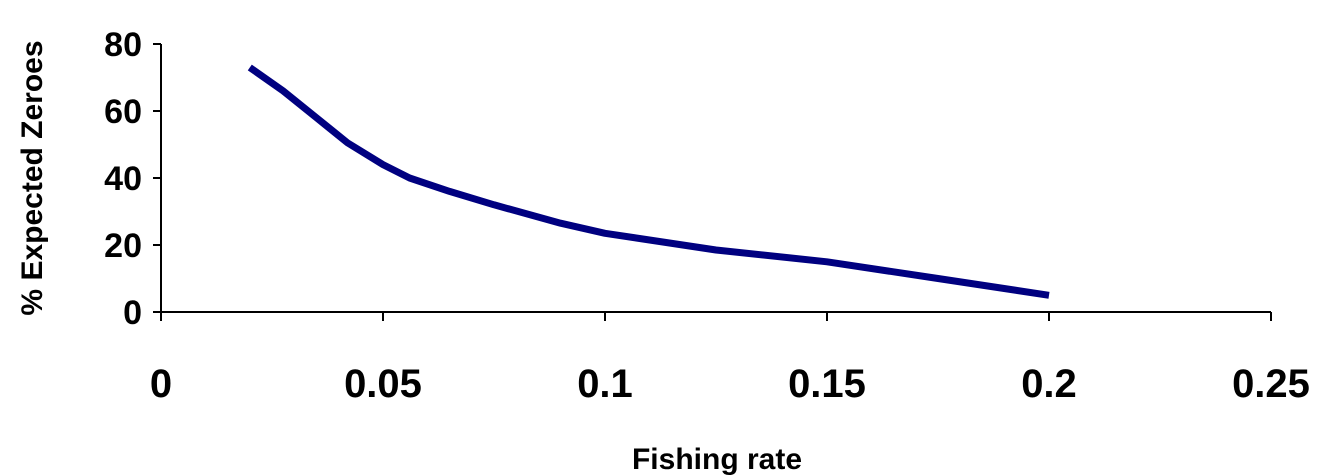 This screenshot has height=476, width=1317. What do you see at coordinates (1049, 384) in the screenshot?
I see `x-tick-label: 0.2` at bounding box center [1049, 384].